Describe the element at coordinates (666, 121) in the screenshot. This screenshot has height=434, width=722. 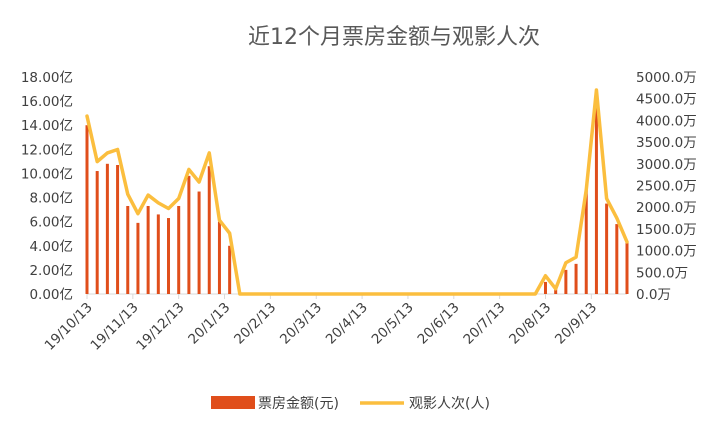
I see `y-right-tick-label: 4000.0万` at that location.